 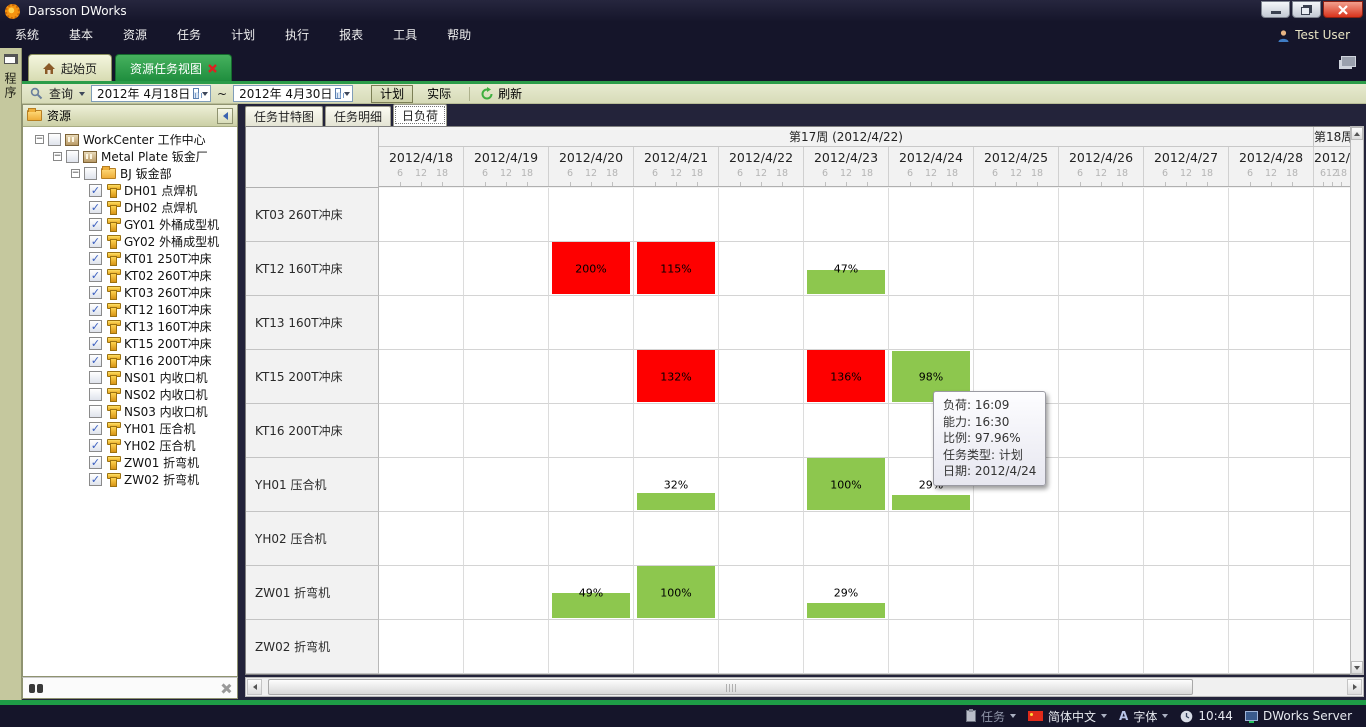 I want to click on load-cell: 132%, so click(x=676, y=377).